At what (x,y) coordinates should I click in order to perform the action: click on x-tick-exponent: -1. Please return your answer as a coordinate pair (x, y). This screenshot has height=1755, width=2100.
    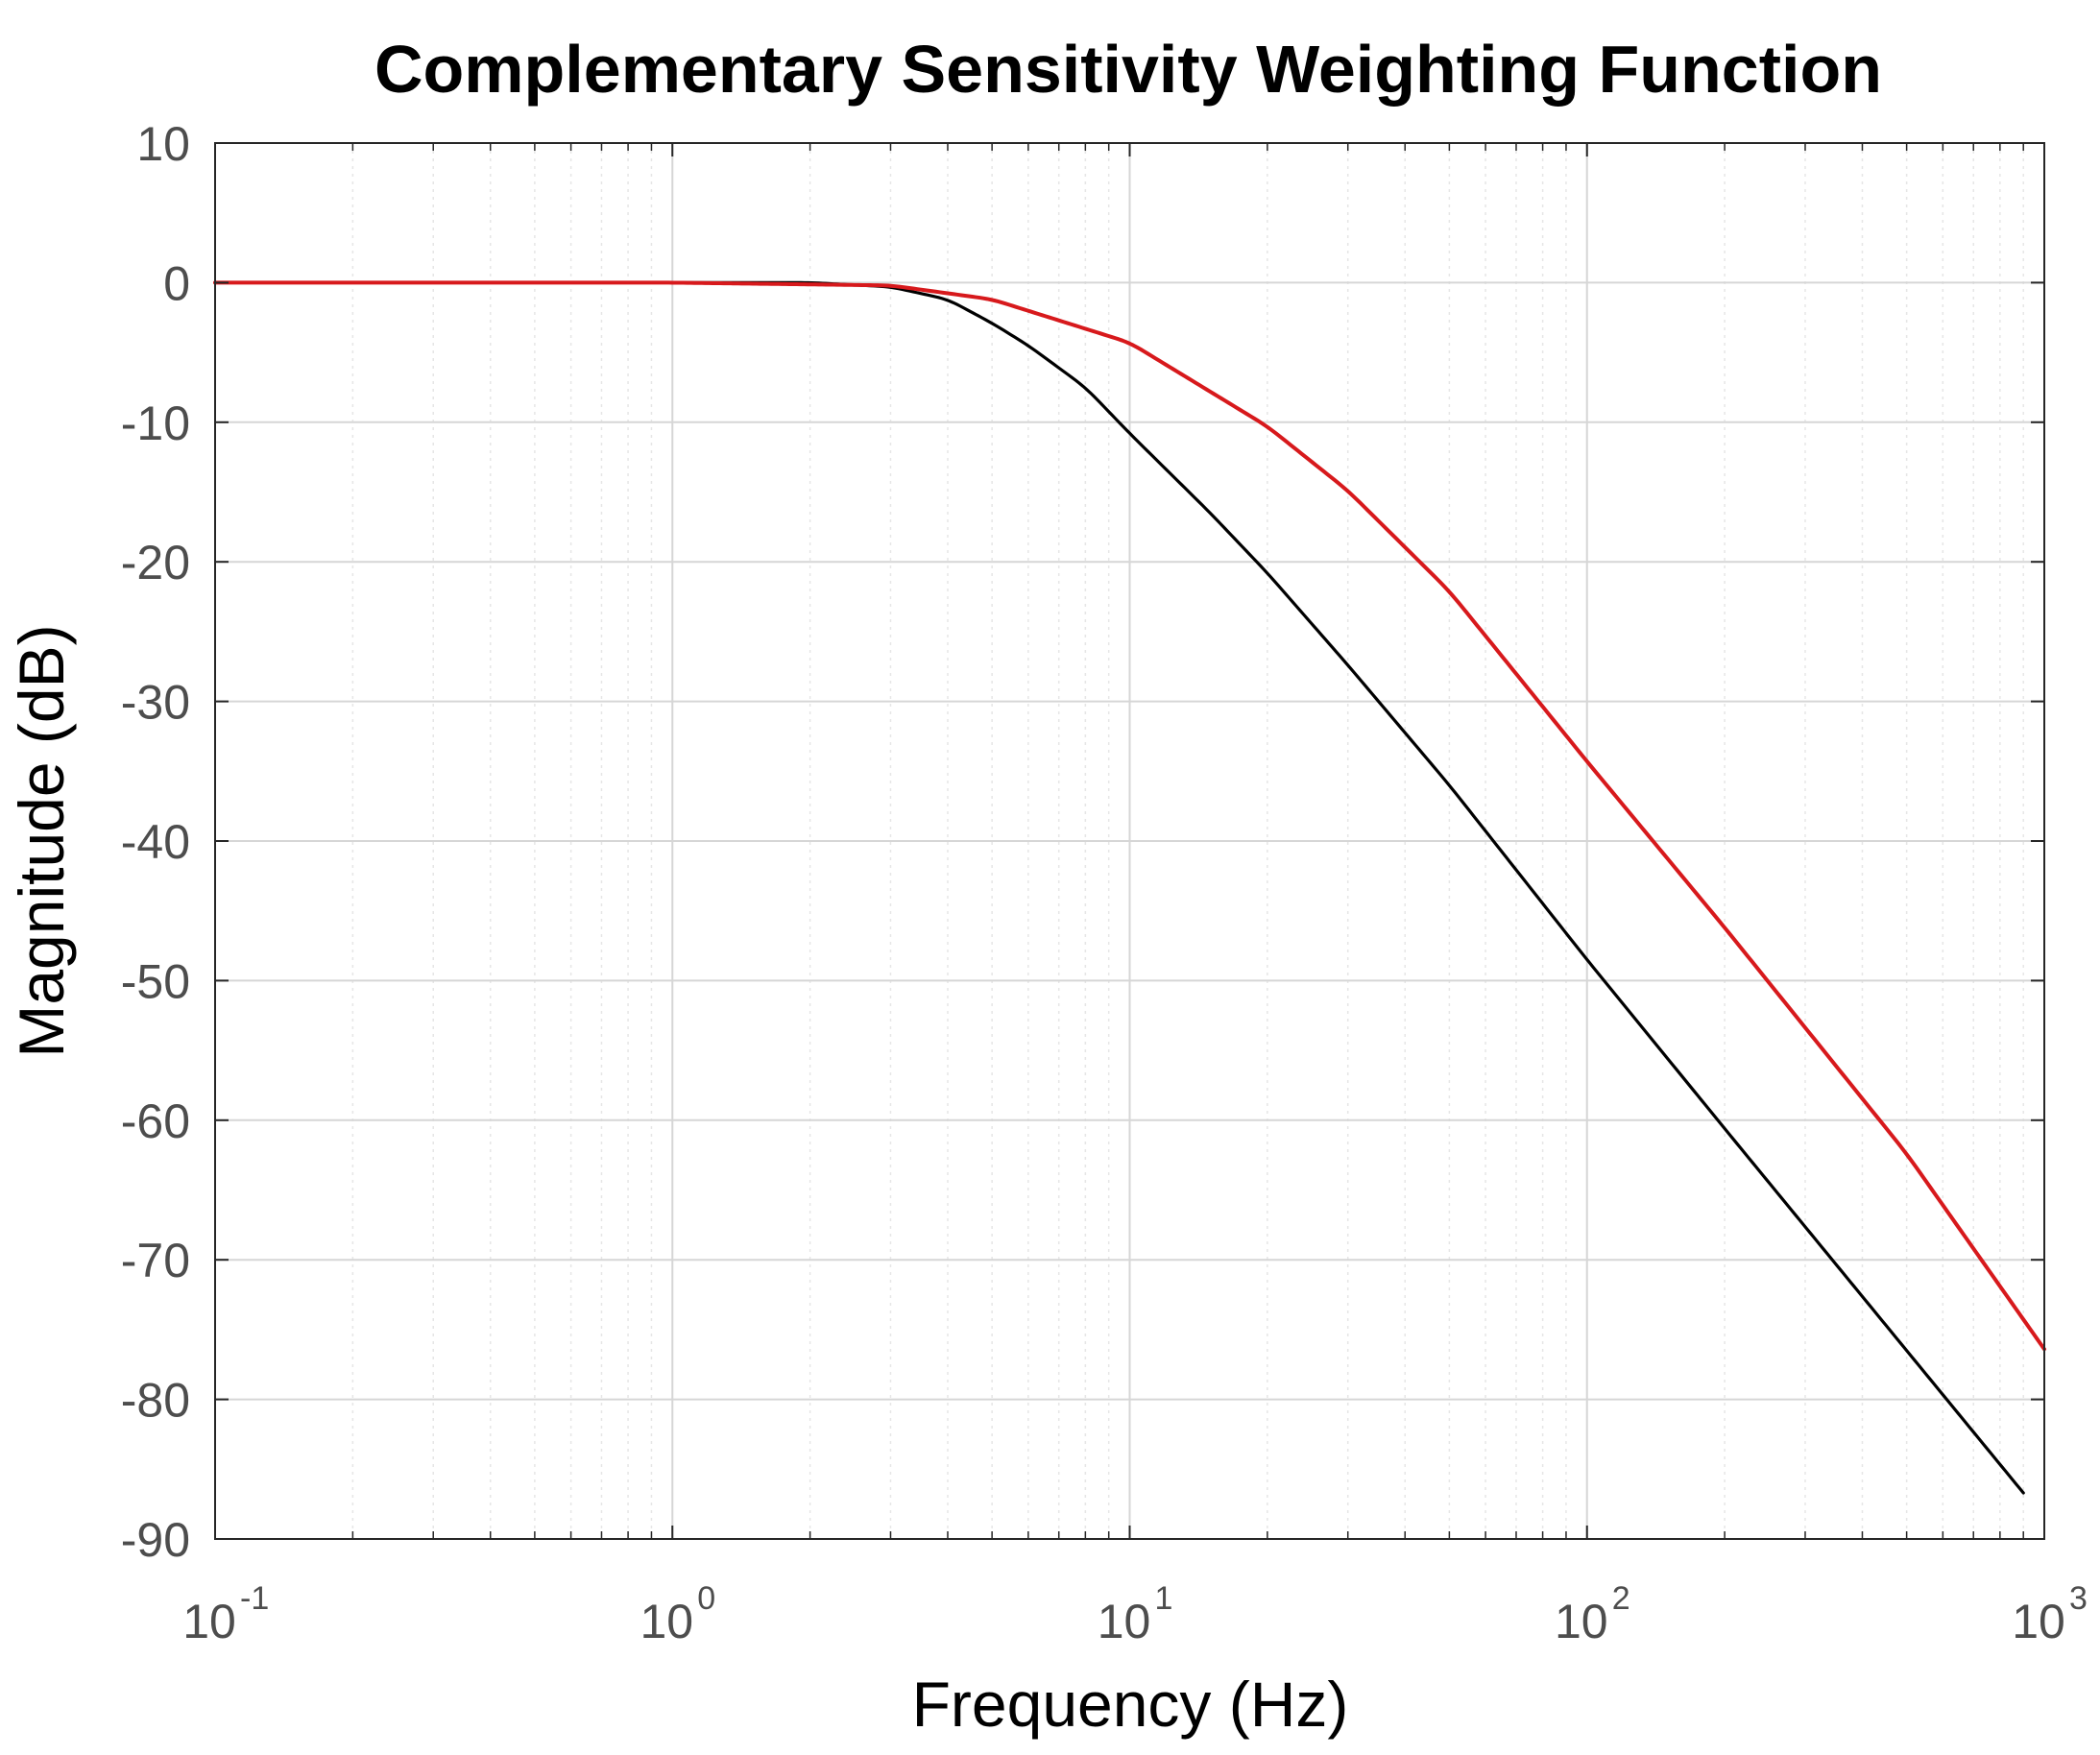
    Looking at the image, I should click on (254, 1598).